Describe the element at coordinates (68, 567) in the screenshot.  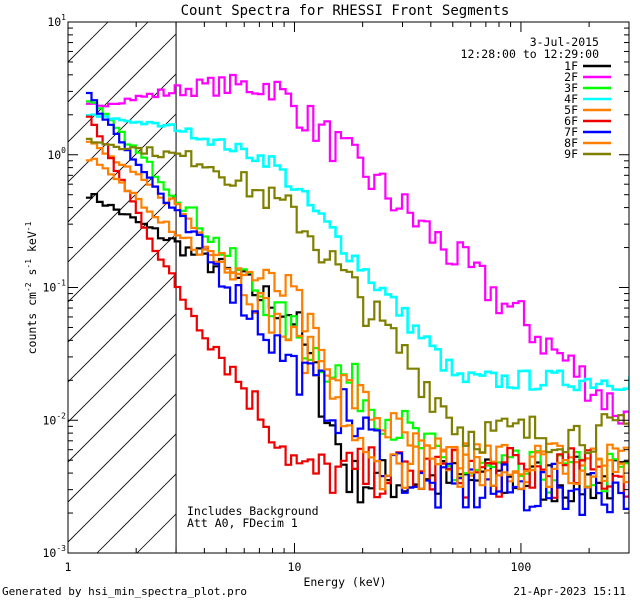
I see `x-tick-label: 1` at that location.